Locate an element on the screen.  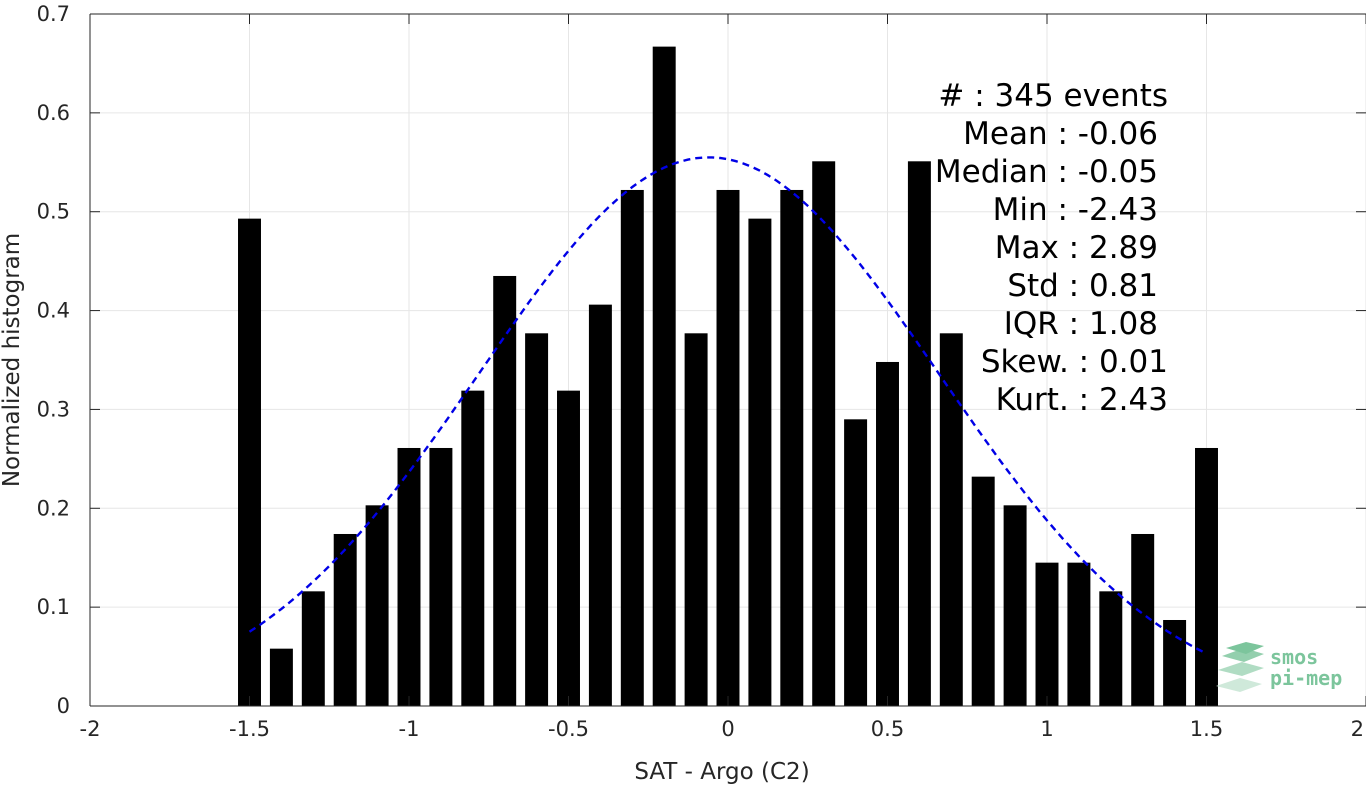
x-axis-label: SAT - Argo (C2) is located at coordinates (721, 772).